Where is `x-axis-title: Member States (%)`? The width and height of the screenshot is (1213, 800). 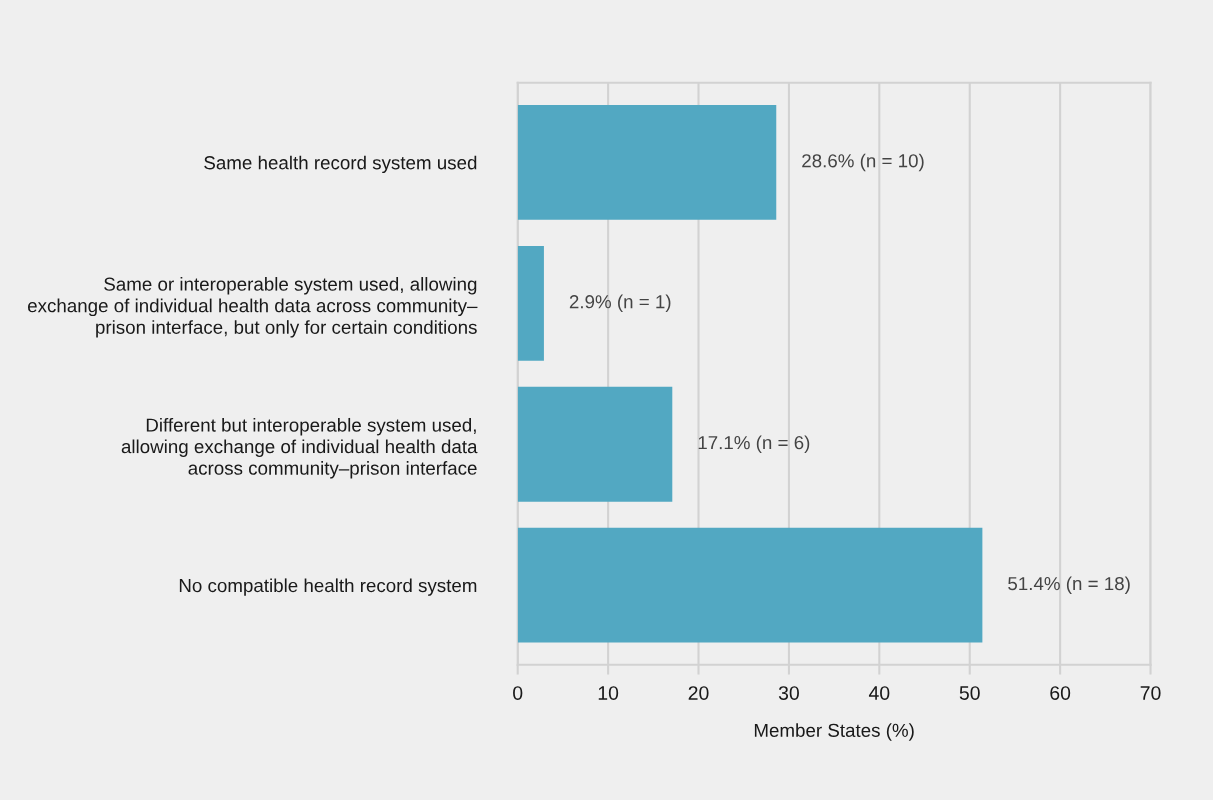 x-axis-title: Member States (%) is located at coordinates (834, 732).